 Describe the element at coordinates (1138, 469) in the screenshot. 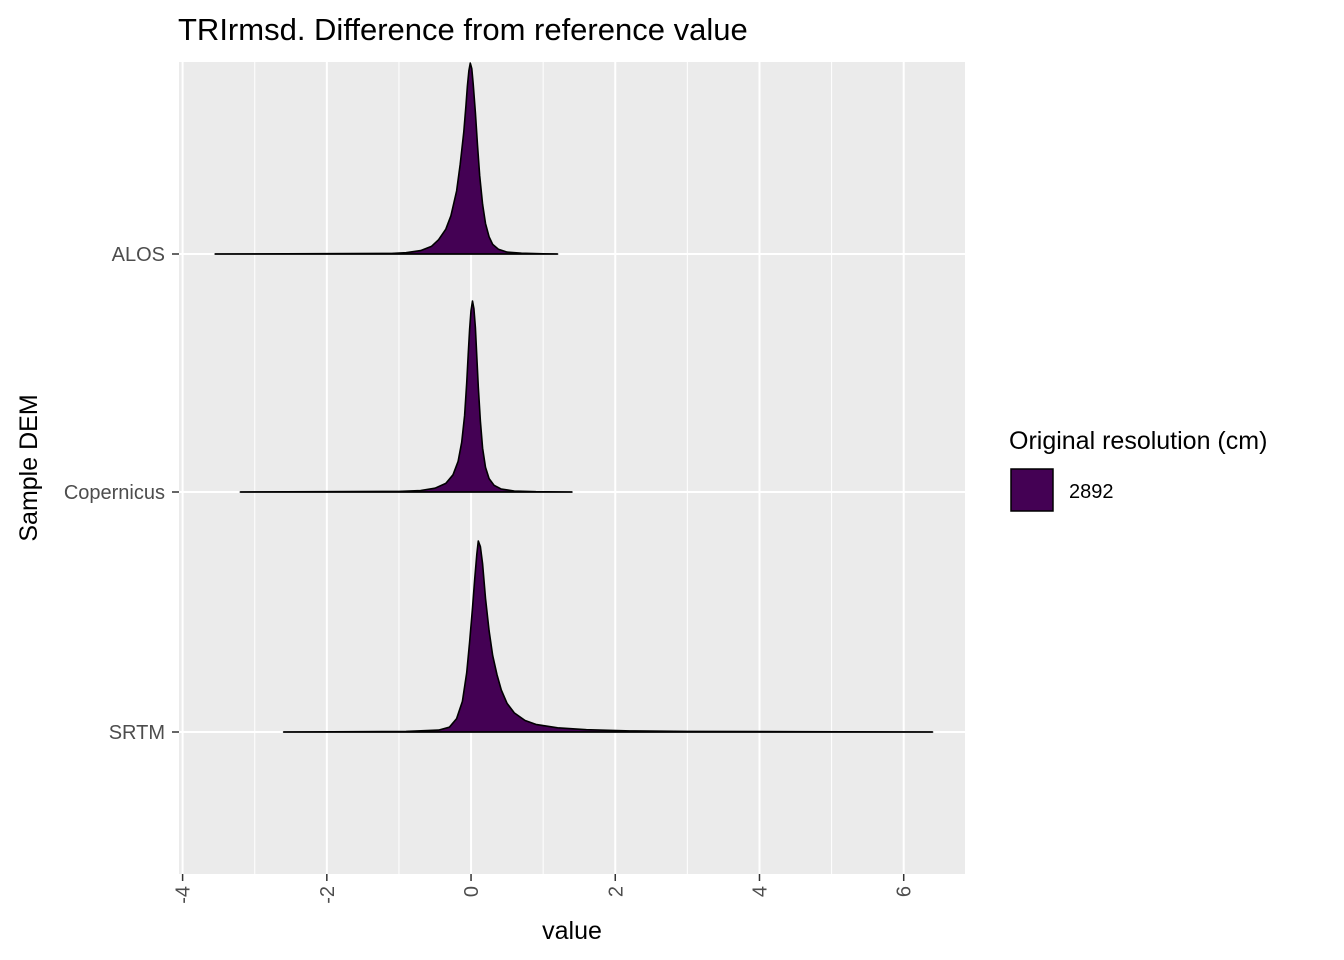

I see `legend: Original resolution (cm) 2892` at that location.